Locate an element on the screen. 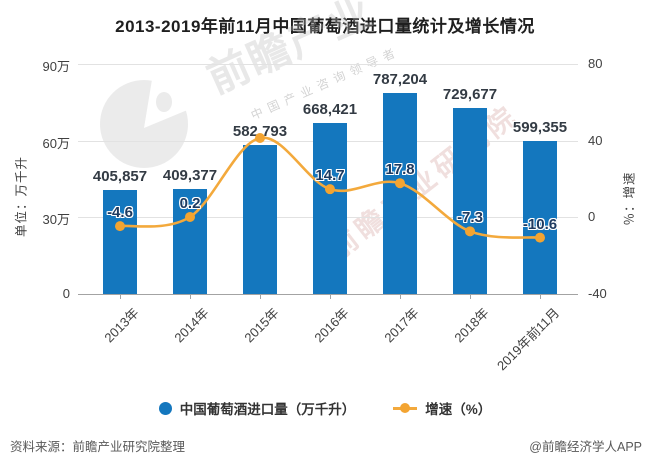 This screenshot has height=466, width=650. bar-value-label: 599,355 is located at coordinates (540, 127).